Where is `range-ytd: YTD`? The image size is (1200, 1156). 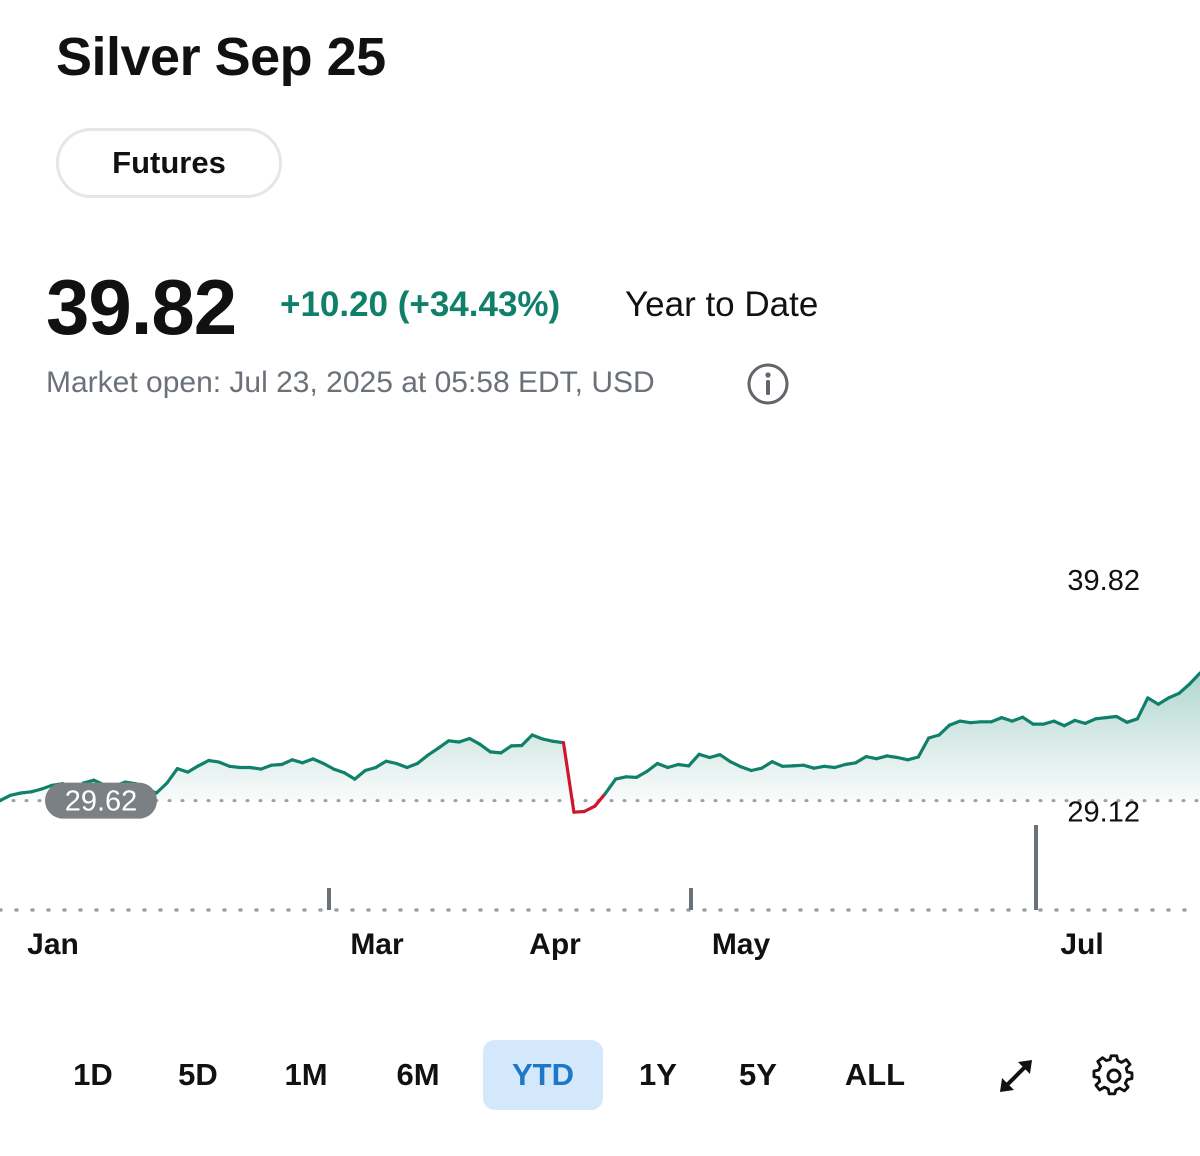 range-ytd: YTD is located at coordinates (543, 1075).